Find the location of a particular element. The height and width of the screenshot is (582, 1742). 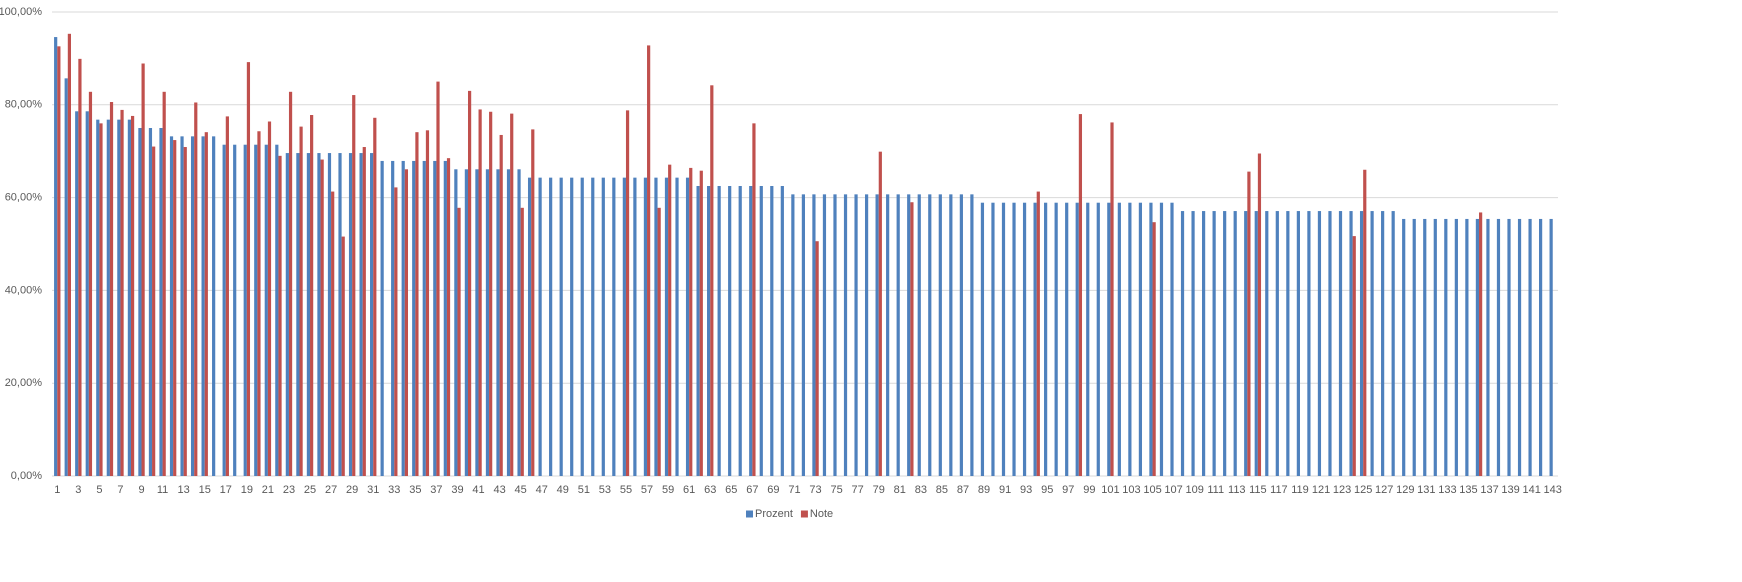

y-tick-label: 60,00% is located at coordinates (24, 198).